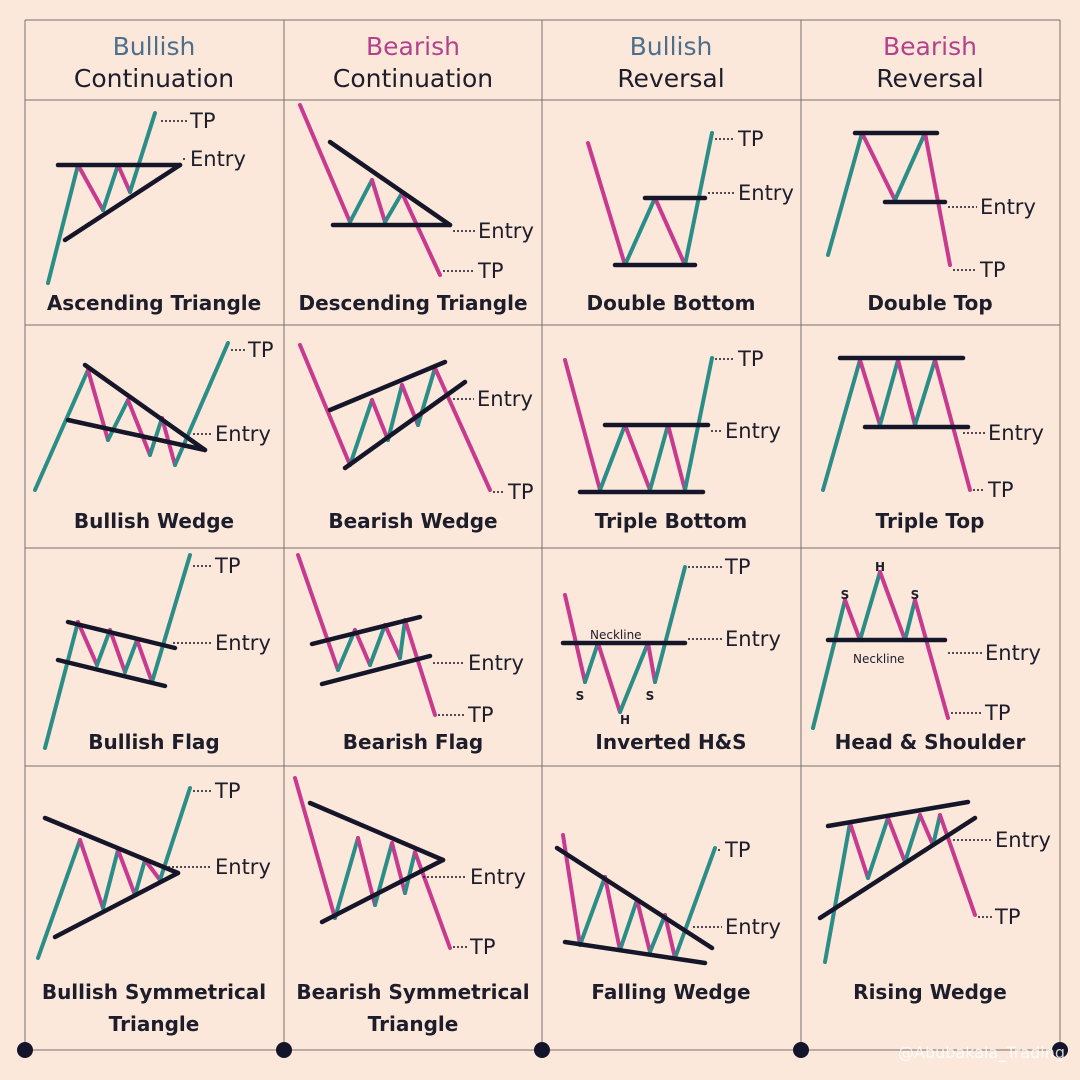 This screenshot has height=1080, width=1080. What do you see at coordinates (880, 567) in the screenshot?
I see `point-label: H` at bounding box center [880, 567].